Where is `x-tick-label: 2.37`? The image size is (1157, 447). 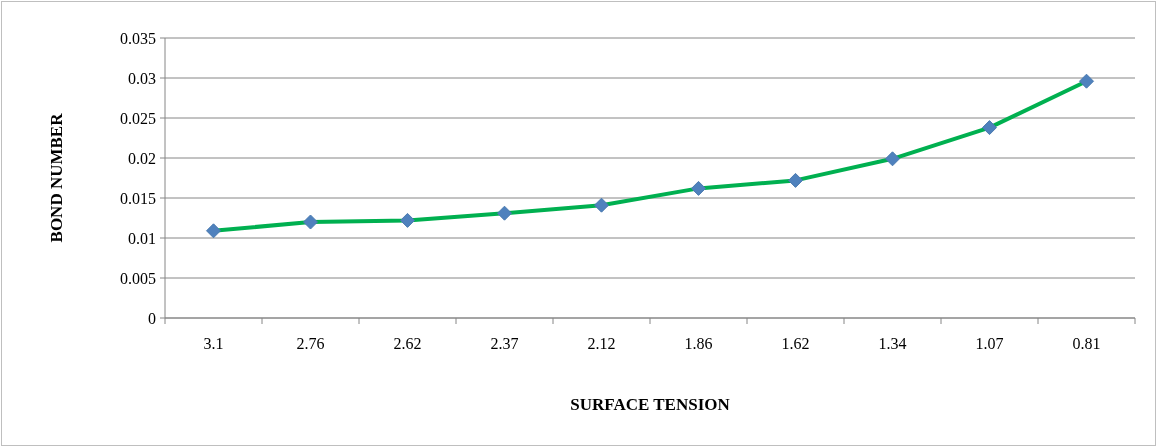 x-tick-label: 2.37 is located at coordinates (504, 343).